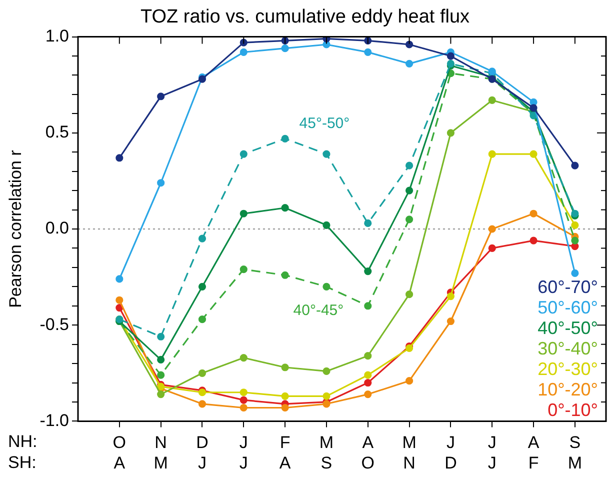 Image resolution: width=614 pixels, height=484 pixels. What do you see at coordinates (568, 348) in the screenshot?
I see `text: 30°-40°` at bounding box center [568, 348].